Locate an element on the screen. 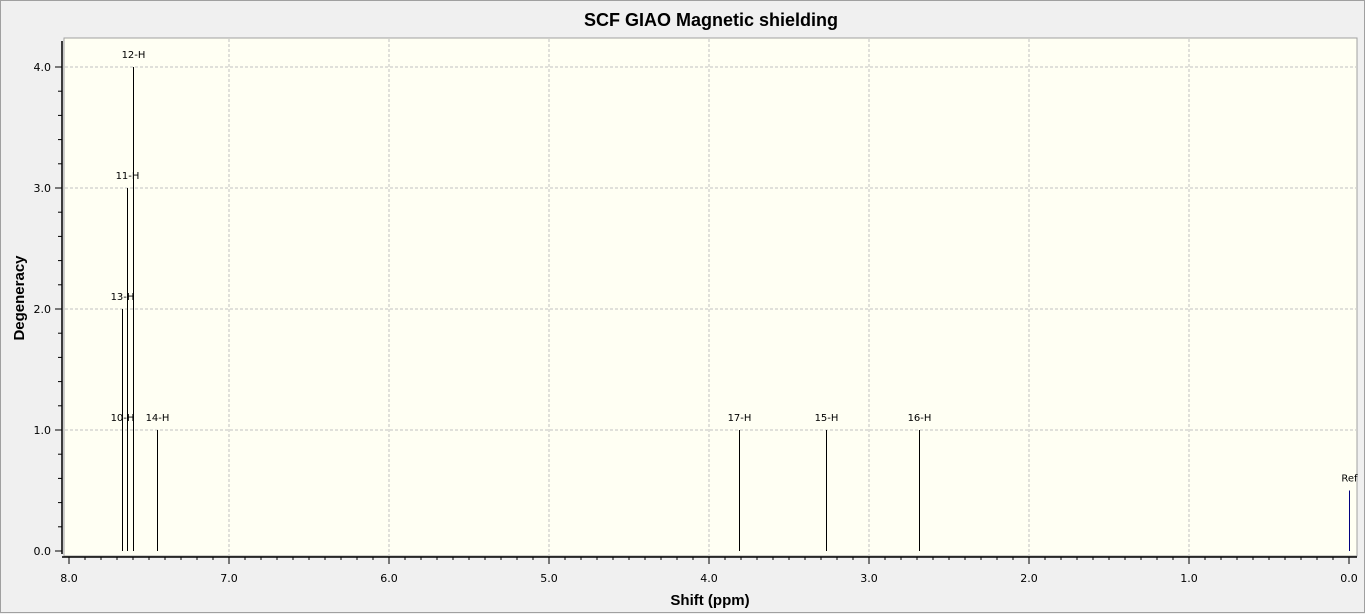 The width and height of the screenshot is (1365, 614). y-tick-label: 4.0 is located at coordinates (43, 67).